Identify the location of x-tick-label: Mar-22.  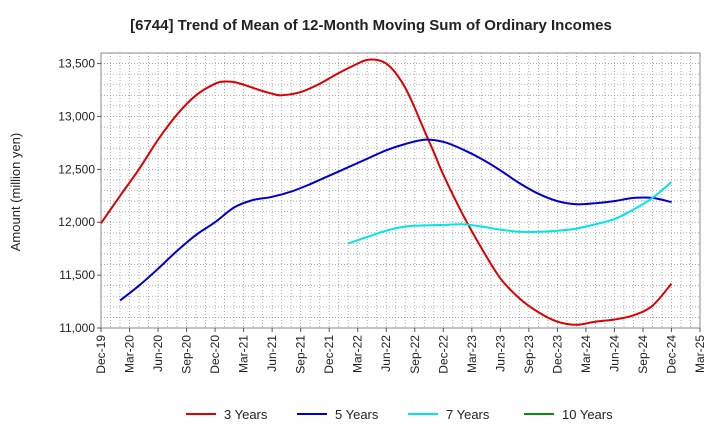
(358, 354).